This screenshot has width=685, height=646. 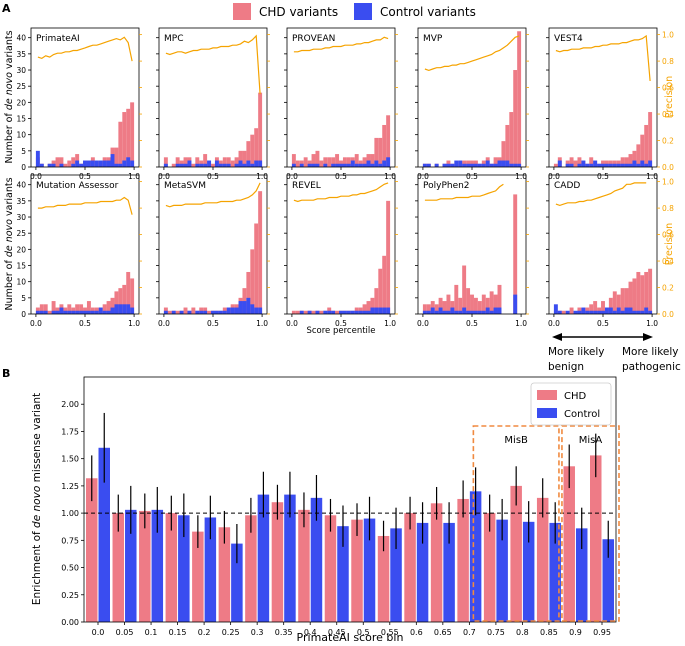 I want to click on y-right-tick-label: 0.6, so click(x=668, y=235).